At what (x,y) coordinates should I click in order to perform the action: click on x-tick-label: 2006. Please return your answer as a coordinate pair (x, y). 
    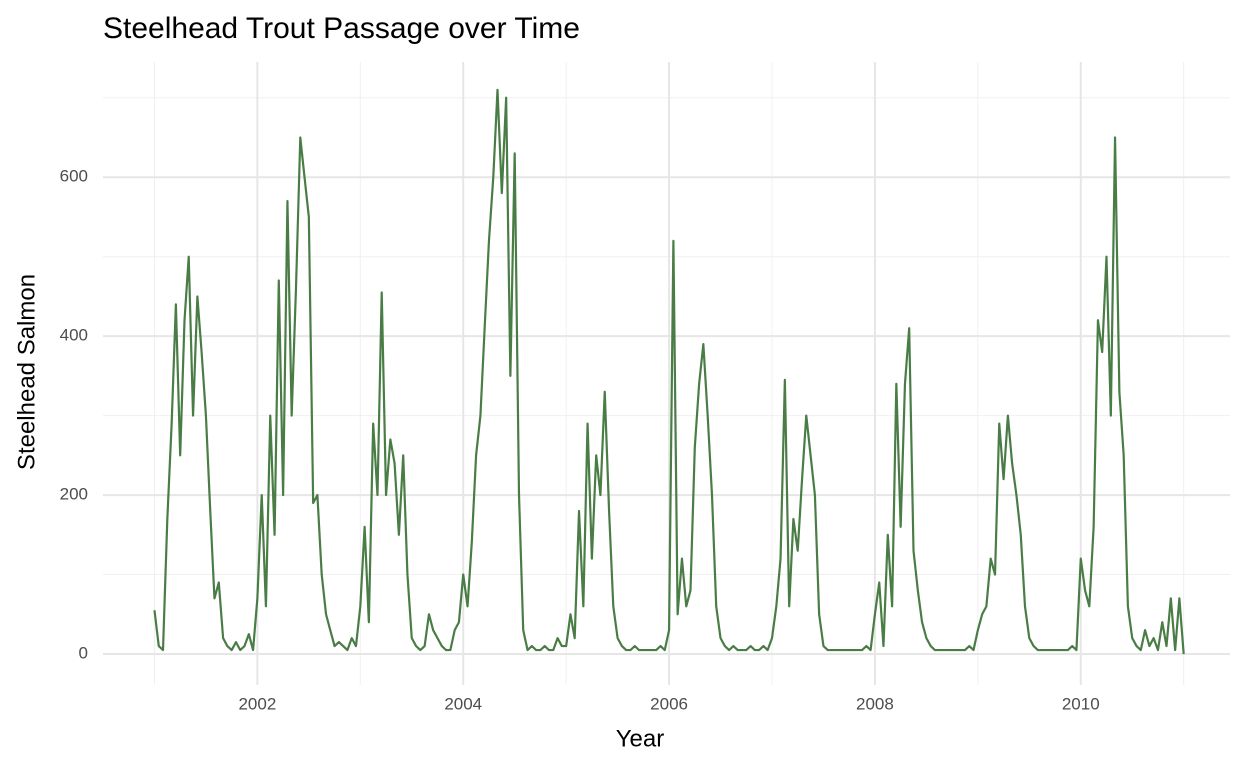
    Looking at the image, I should click on (669, 703).